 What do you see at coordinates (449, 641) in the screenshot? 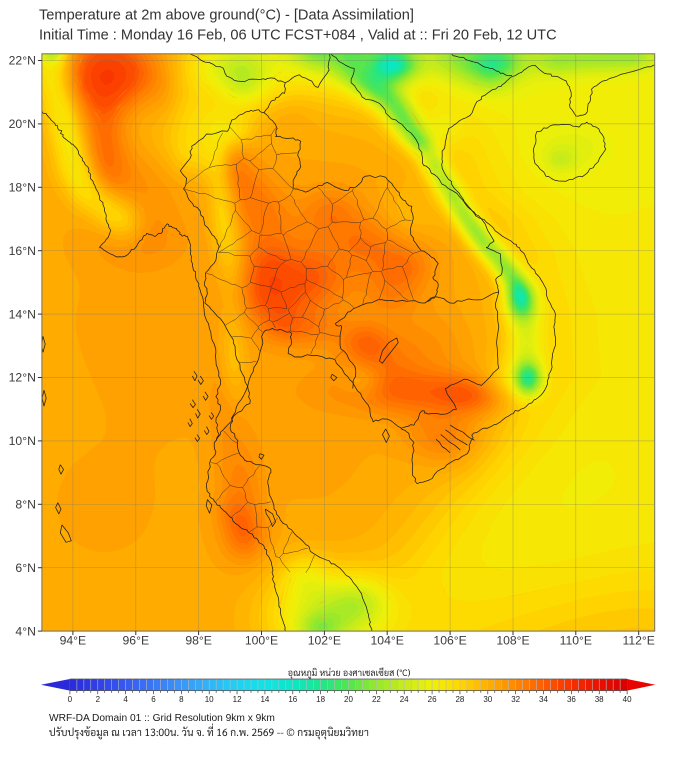
I see `svg-text: 106°E` at bounding box center [449, 641].